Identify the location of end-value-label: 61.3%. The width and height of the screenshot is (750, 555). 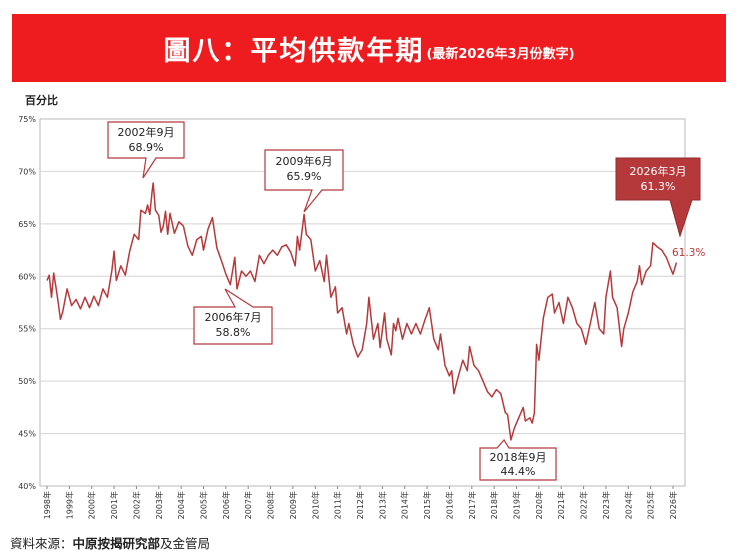
(688, 253).